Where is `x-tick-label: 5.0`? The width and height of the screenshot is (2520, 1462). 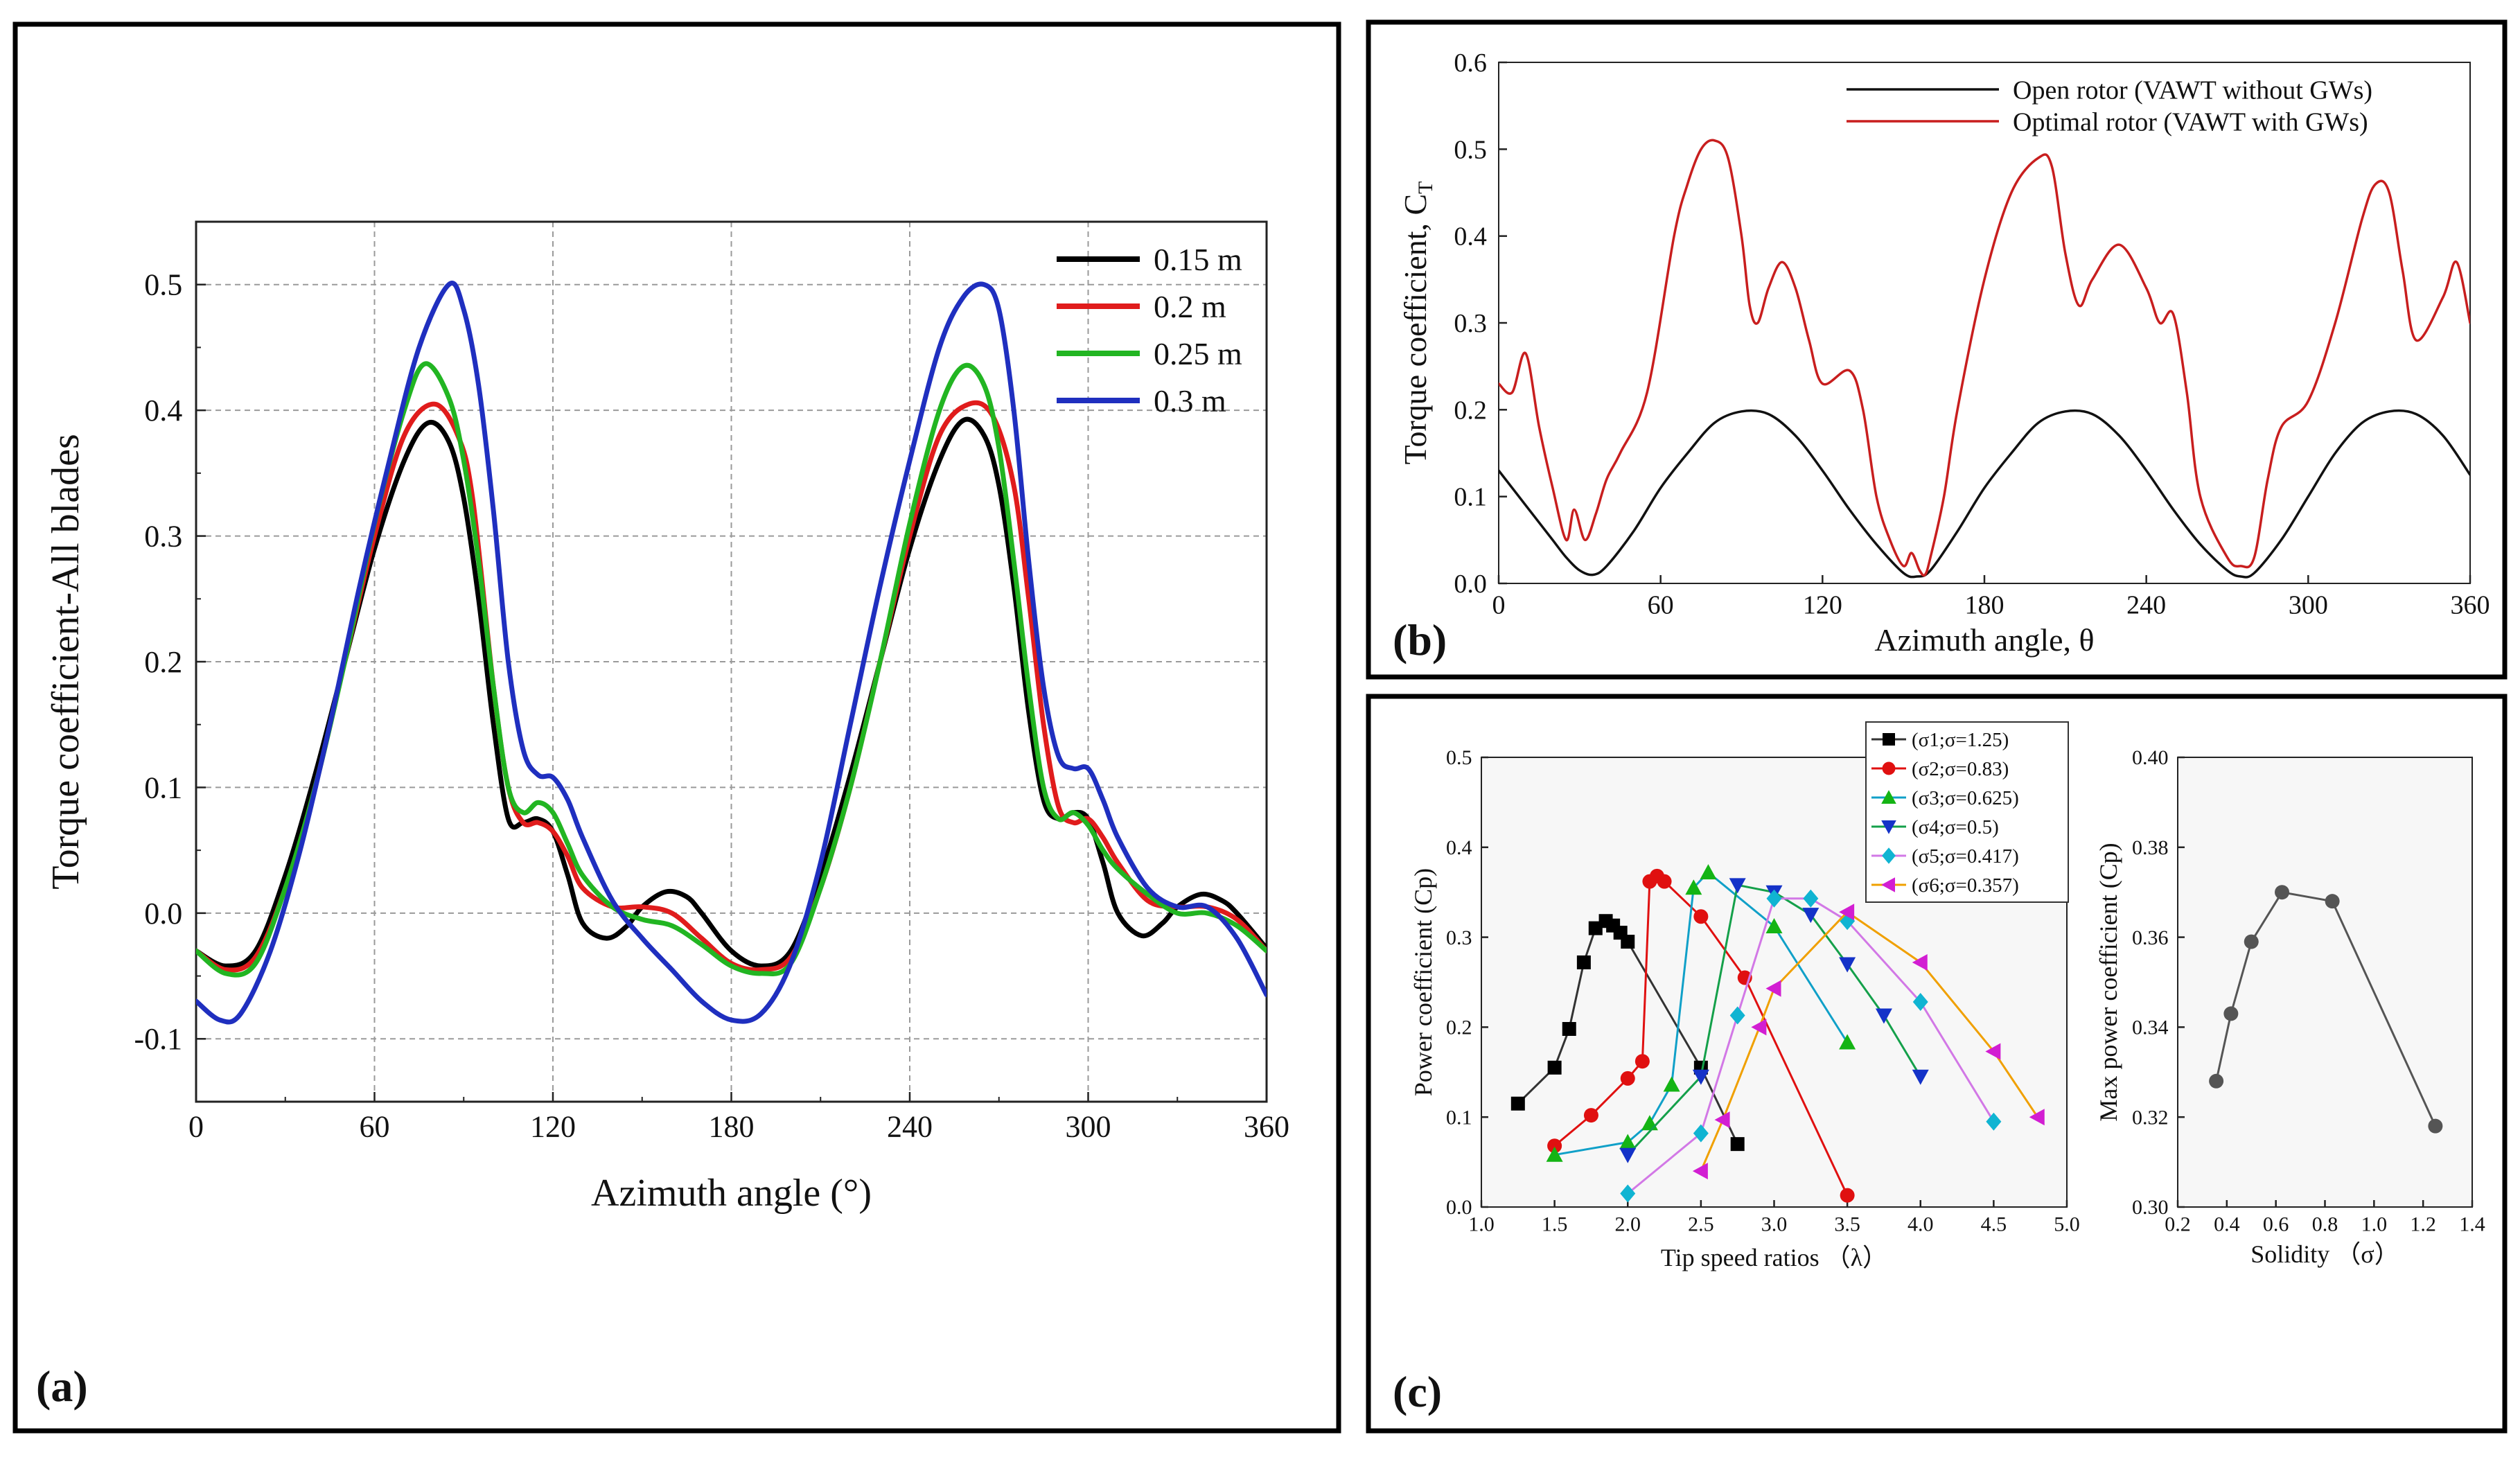 x-tick-label: 5.0 is located at coordinates (2067, 1224).